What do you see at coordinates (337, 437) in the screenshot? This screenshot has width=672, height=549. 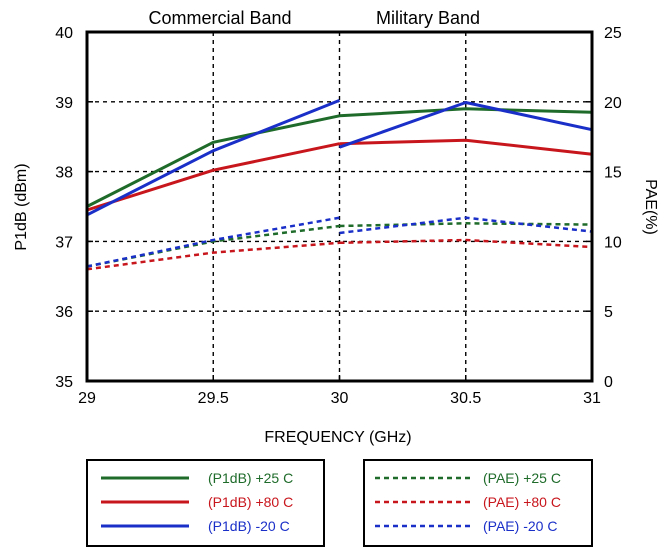 I see `x-axis-title: FREQUENCY (GHz)` at bounding box center [337, 437].